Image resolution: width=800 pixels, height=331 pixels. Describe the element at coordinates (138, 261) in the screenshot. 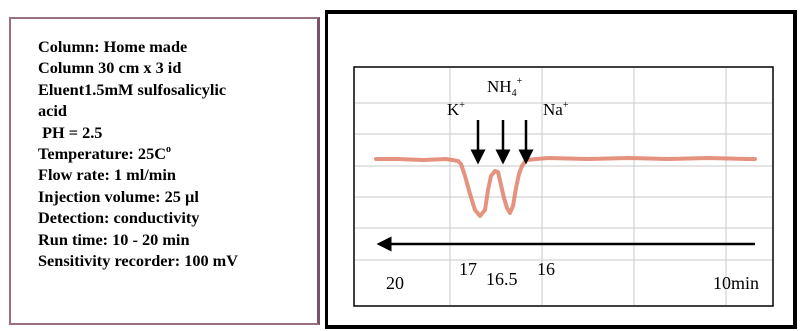

I see `param-sensitivity: Sensitivity recorder: 100 mV` at that location.